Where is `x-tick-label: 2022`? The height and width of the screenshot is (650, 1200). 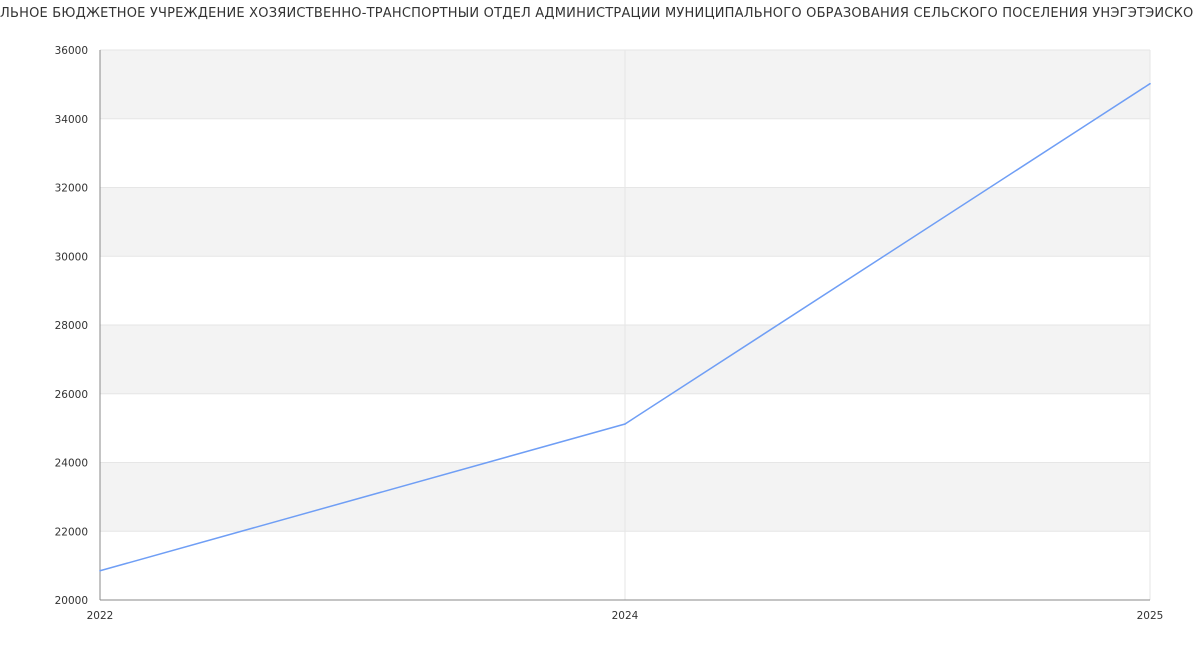
x-tick-label: 2022 is located at coordinates (100, 616).